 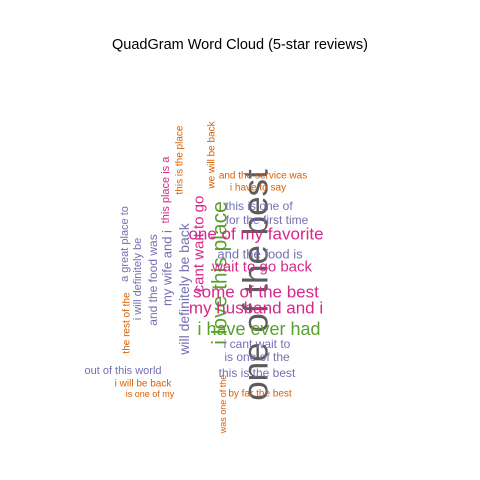 I want to click on word-my-husband-and-i: my husband and i, so click(x=256, y=308).